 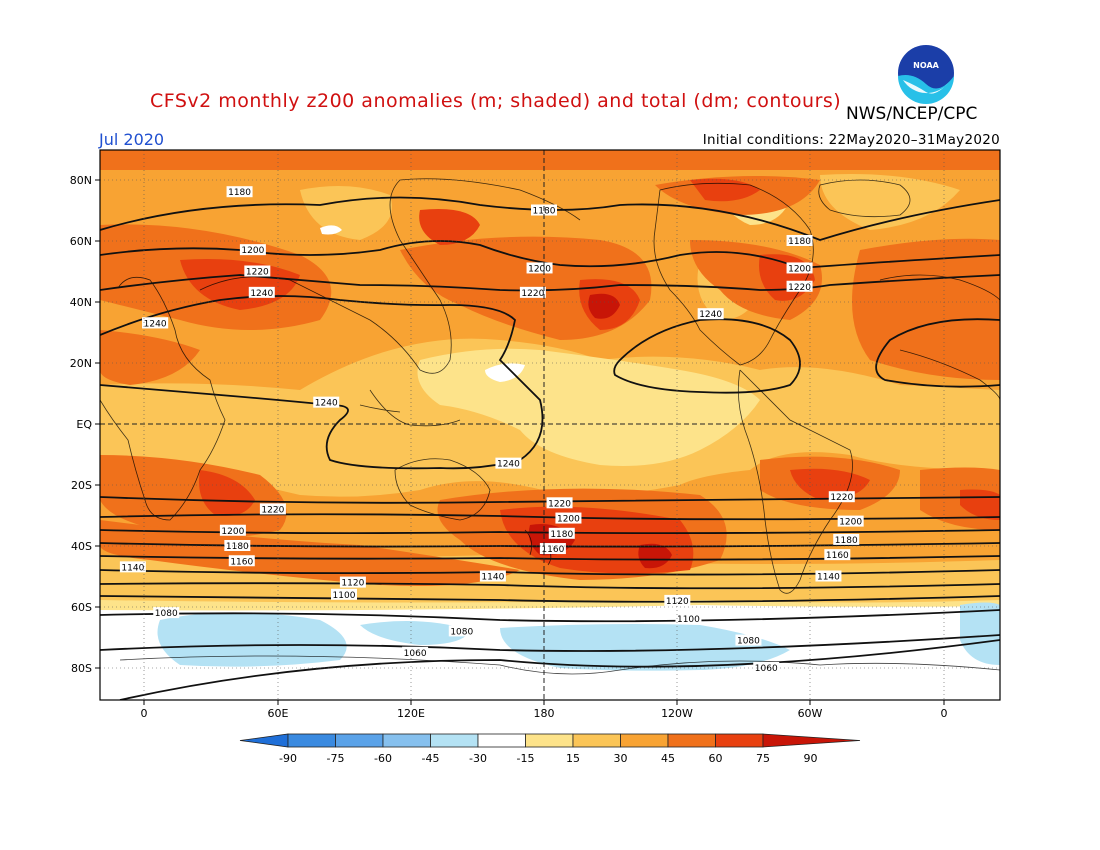 I want to click on logo-text: NOAA, so click(x=926, y=65).